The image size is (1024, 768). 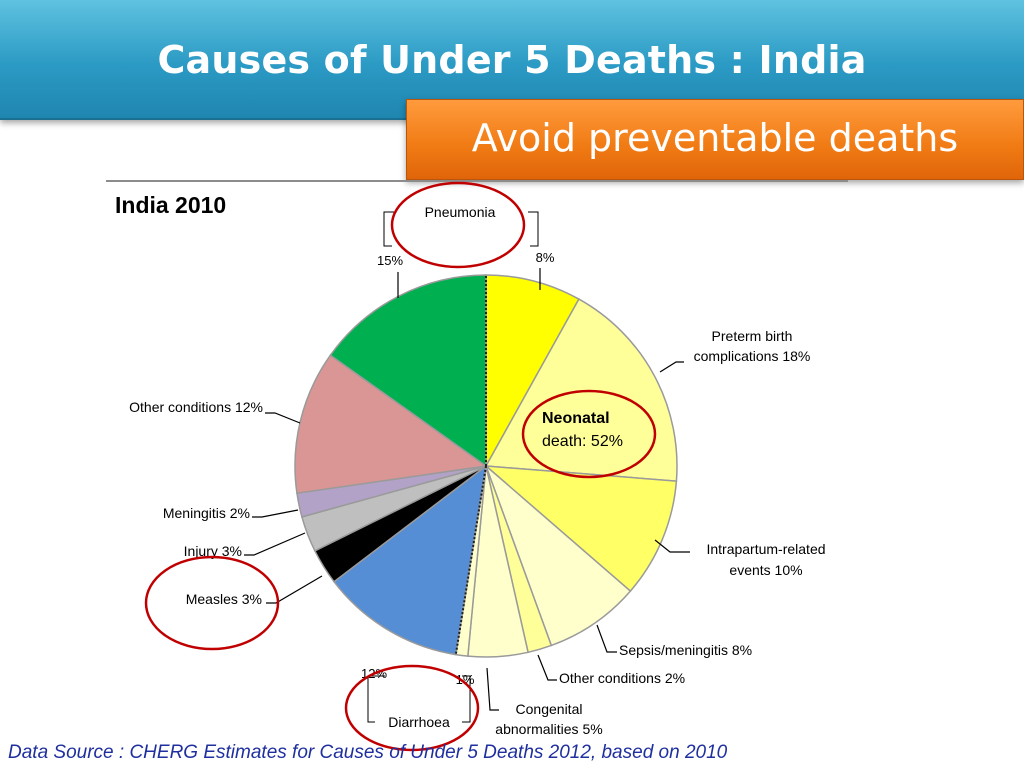 I want to click on highlight-circle-neonatal, so click(x=589, y=434).